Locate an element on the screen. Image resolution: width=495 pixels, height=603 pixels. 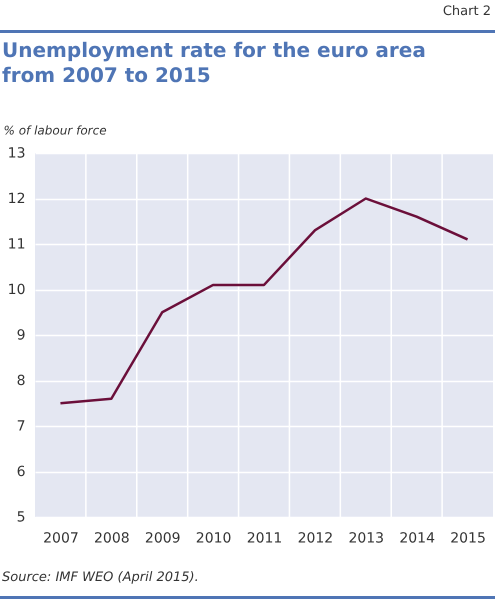
y-tick-label: 6 is located at coordinates (21, 472).